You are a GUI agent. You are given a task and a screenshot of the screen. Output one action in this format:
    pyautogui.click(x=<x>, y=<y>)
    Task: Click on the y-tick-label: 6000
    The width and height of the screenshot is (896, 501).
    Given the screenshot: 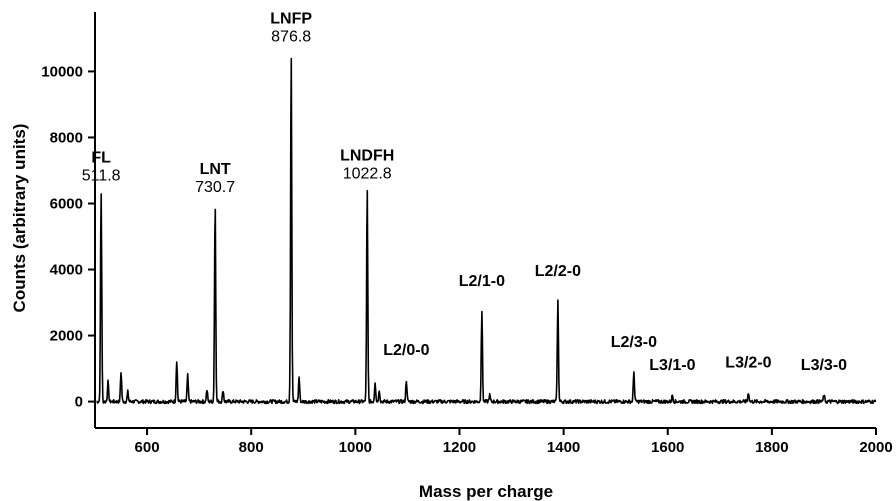 What is the action you would take?
    pyautogui.click(x=66, y=203)
    